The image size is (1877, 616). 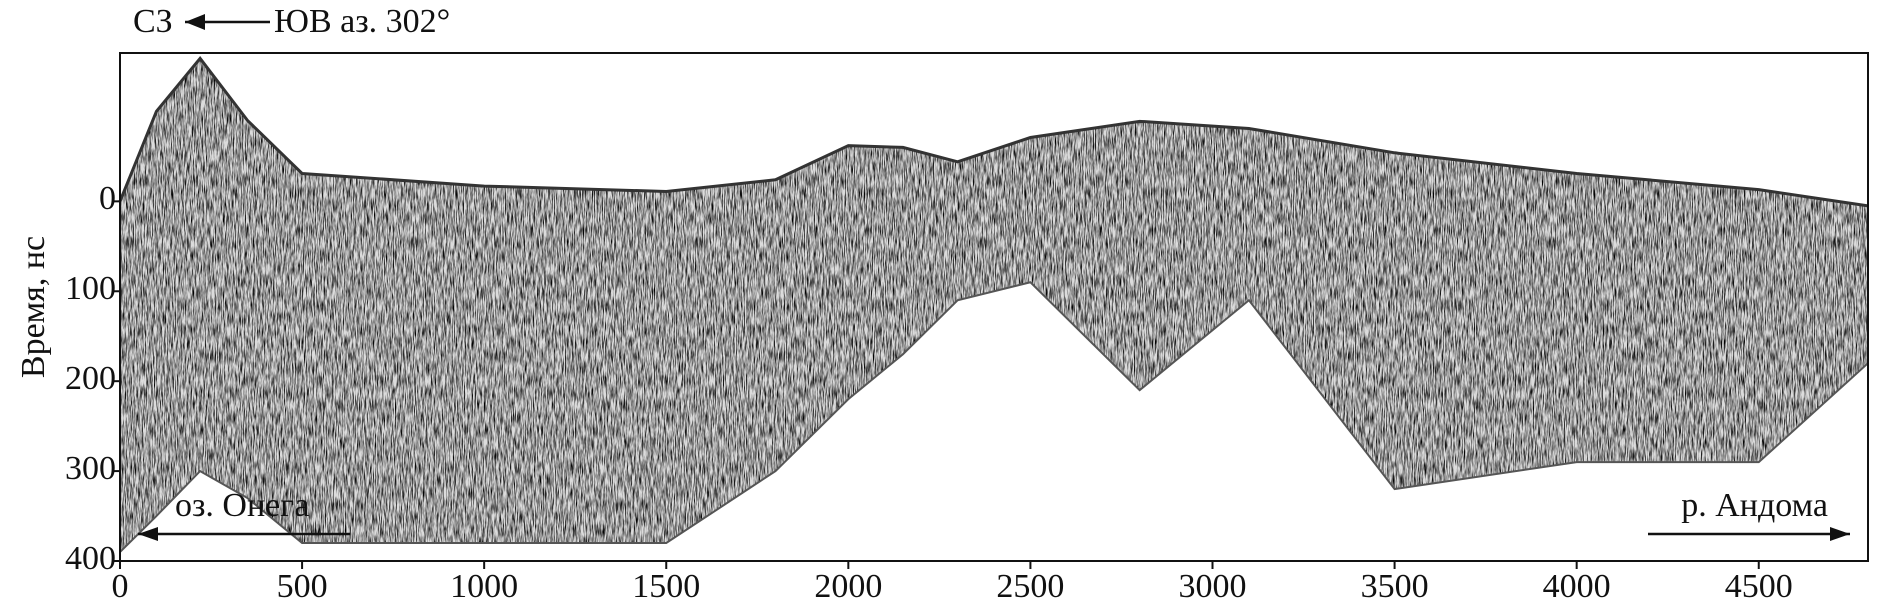 What do you see at coordinates (1395, 586) in the screenshot?
I see `x-tick-label: 3500` at bounding box center [1395, 586].